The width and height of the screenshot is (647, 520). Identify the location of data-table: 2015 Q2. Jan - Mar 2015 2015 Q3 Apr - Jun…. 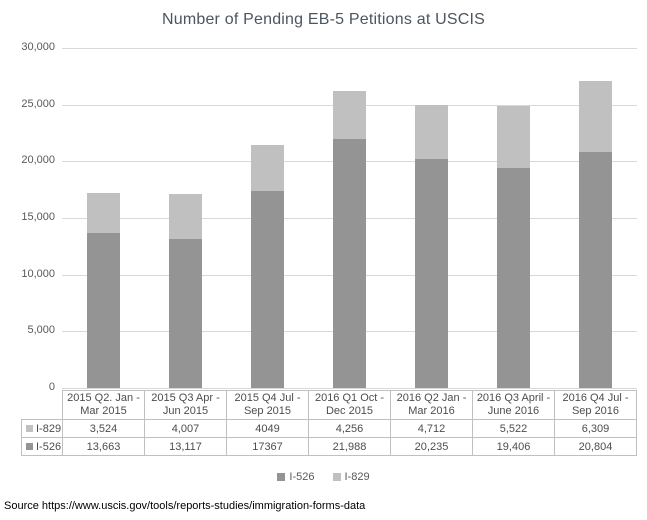
(329, 423).